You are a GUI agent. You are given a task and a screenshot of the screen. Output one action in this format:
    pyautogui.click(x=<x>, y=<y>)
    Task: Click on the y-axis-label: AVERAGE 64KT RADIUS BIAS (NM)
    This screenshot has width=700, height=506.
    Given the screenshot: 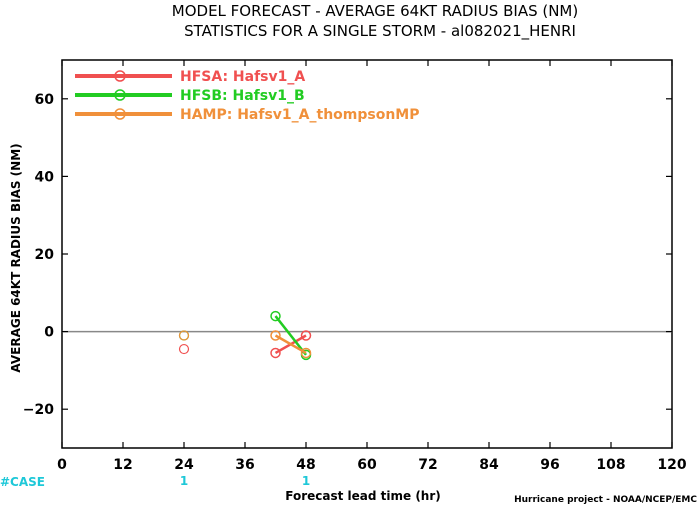 What is the action you would take?
    pyautogui.click(x=16, y=257)
    